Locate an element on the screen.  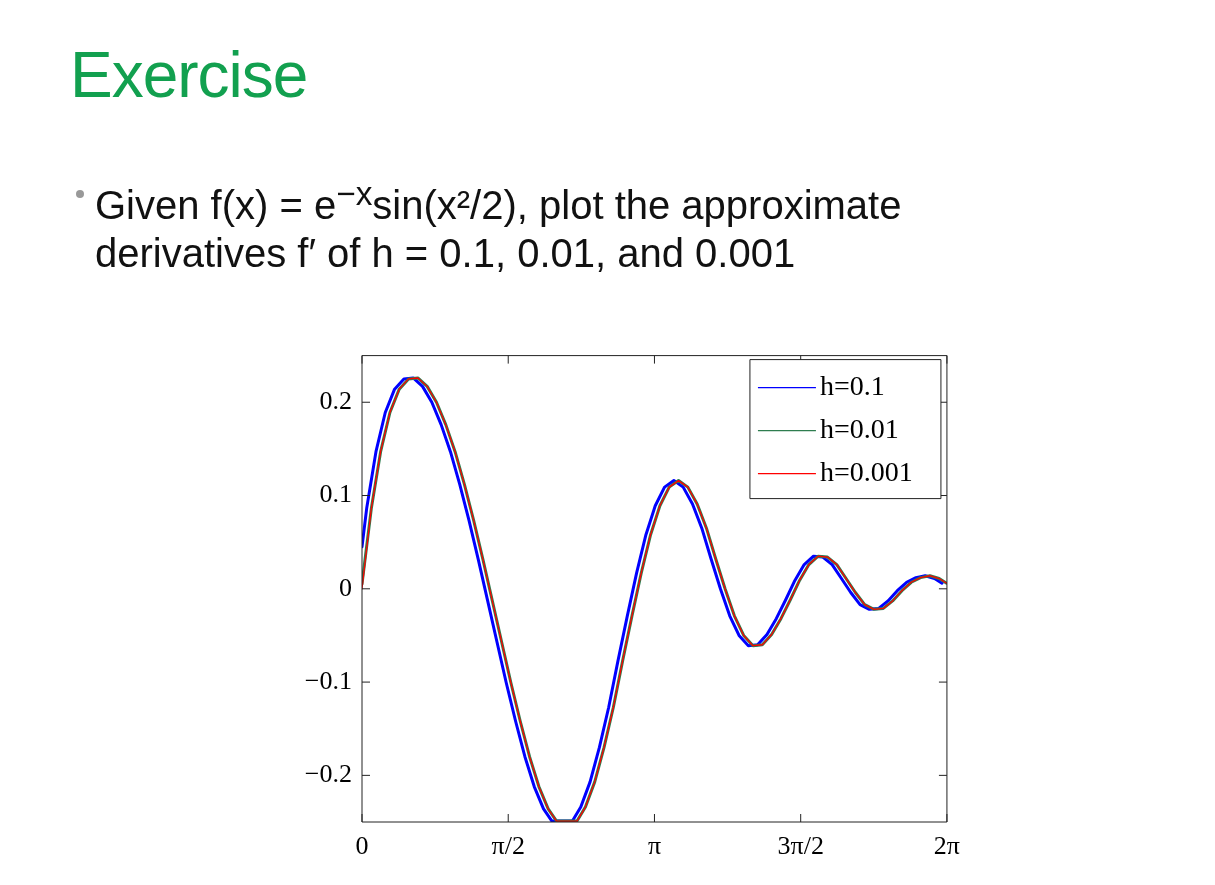
legend-label: h=0.1 is located at coordinates (852, 385).